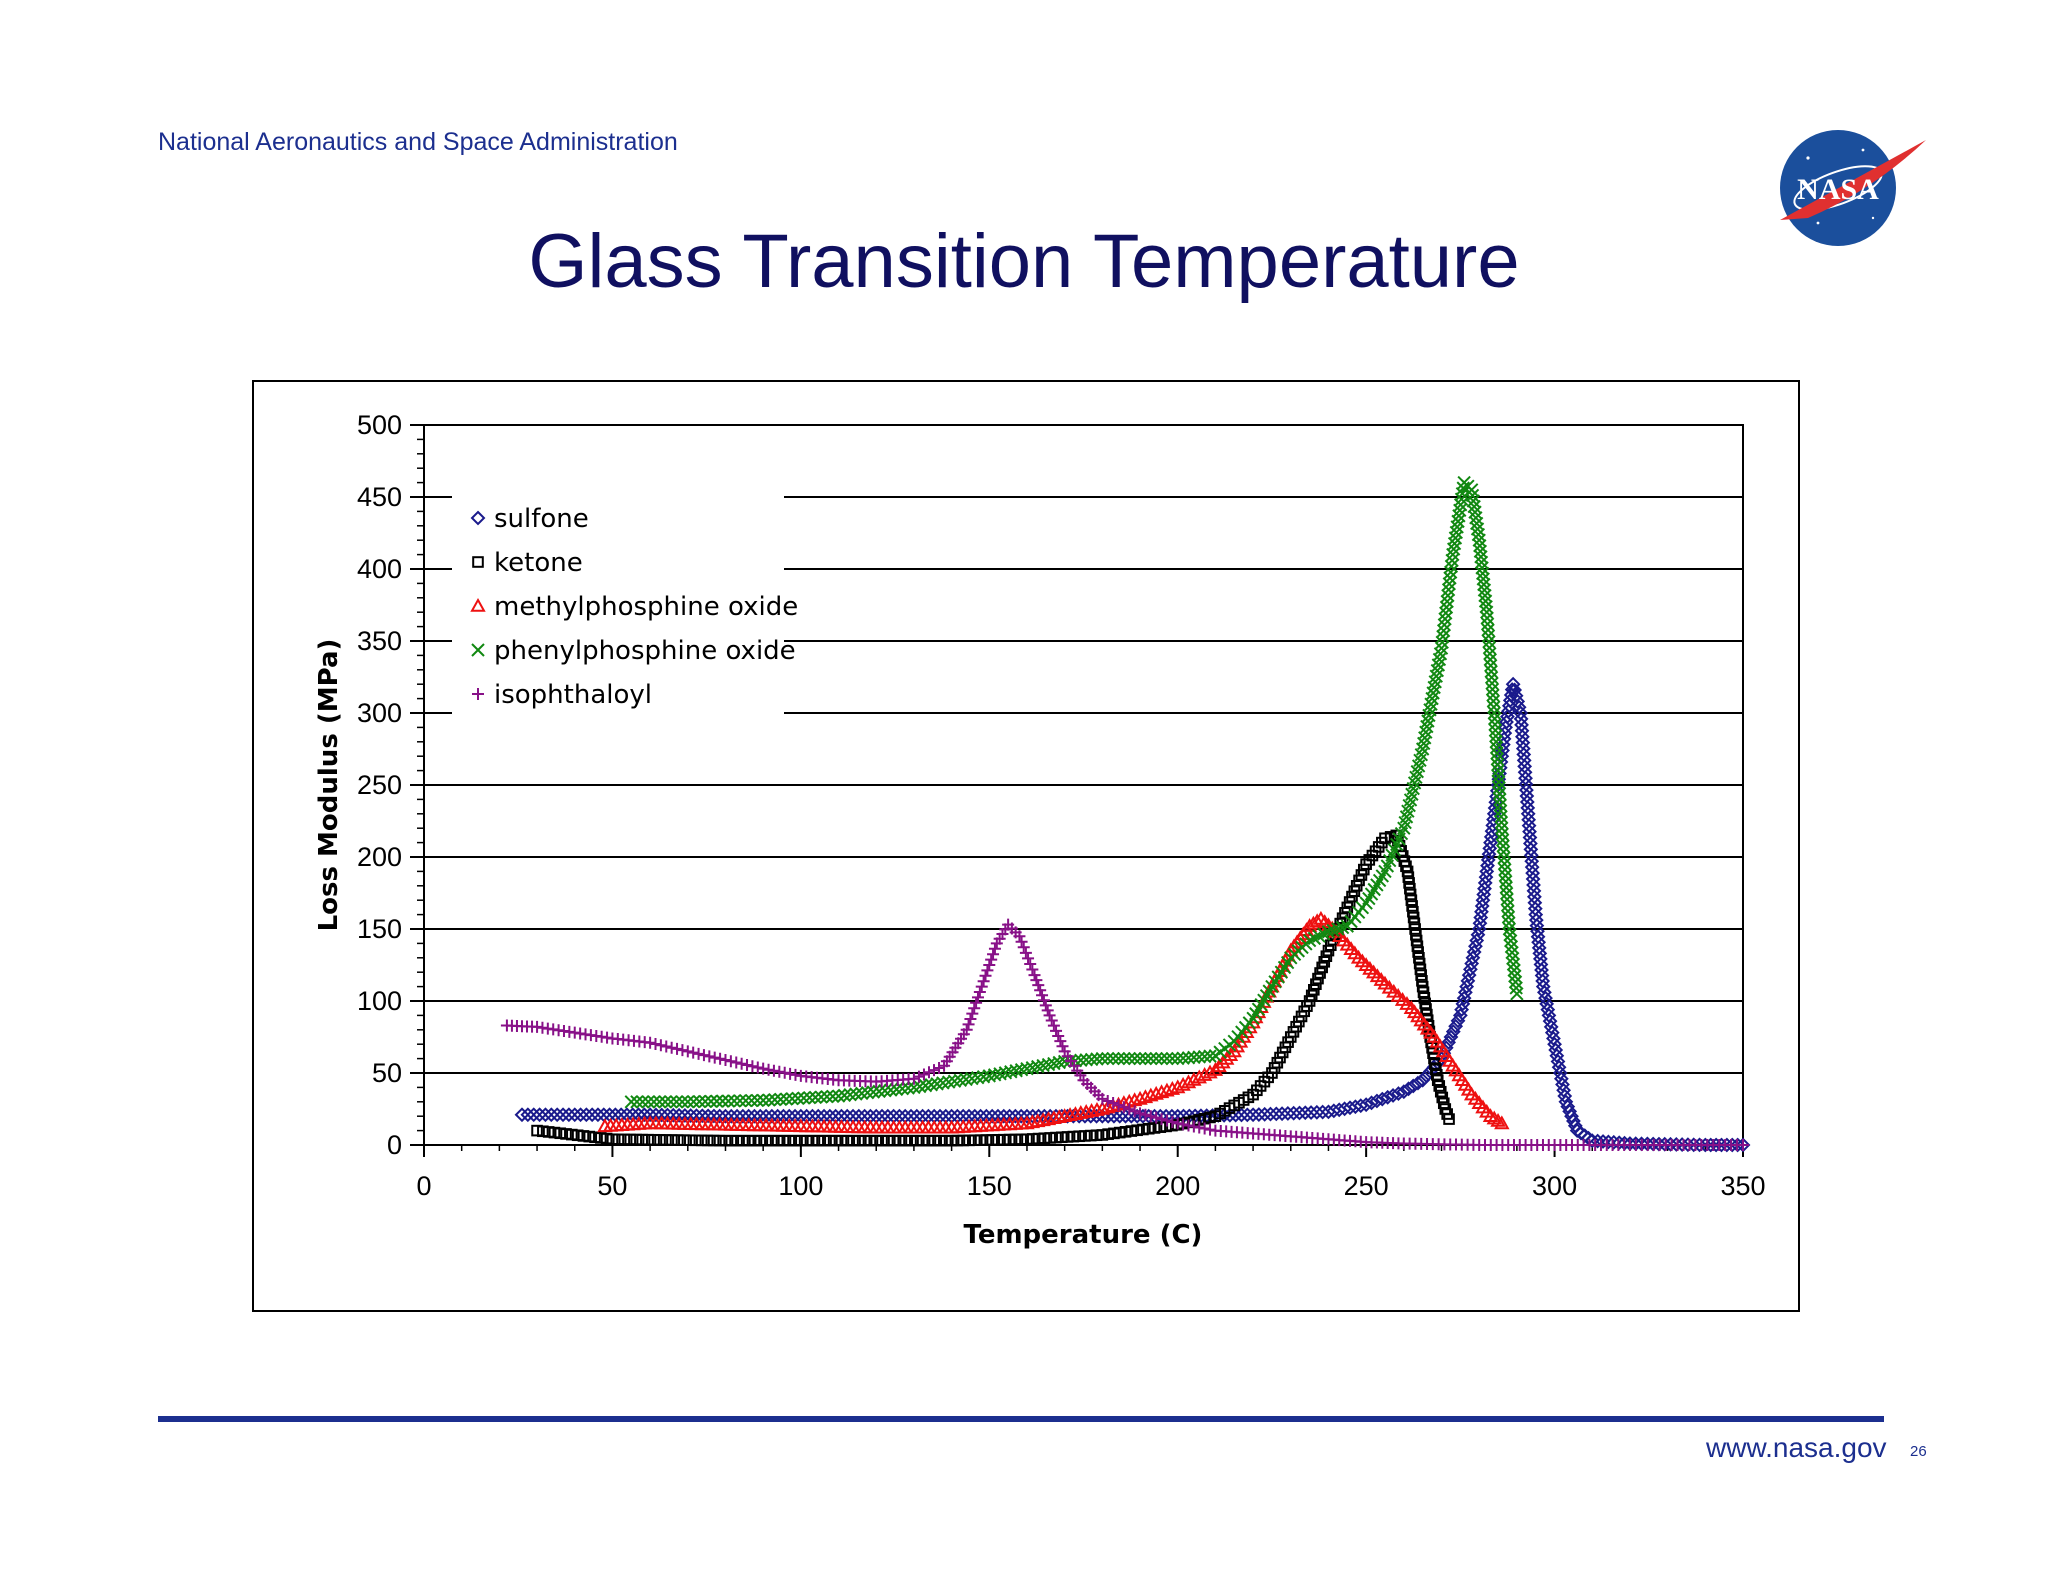 This screenshot has height=1582, width=2048. Describe the element at coordinates (1853, 188) in the screenshot. I see `nasa-logo-icon: NASA` at that location.